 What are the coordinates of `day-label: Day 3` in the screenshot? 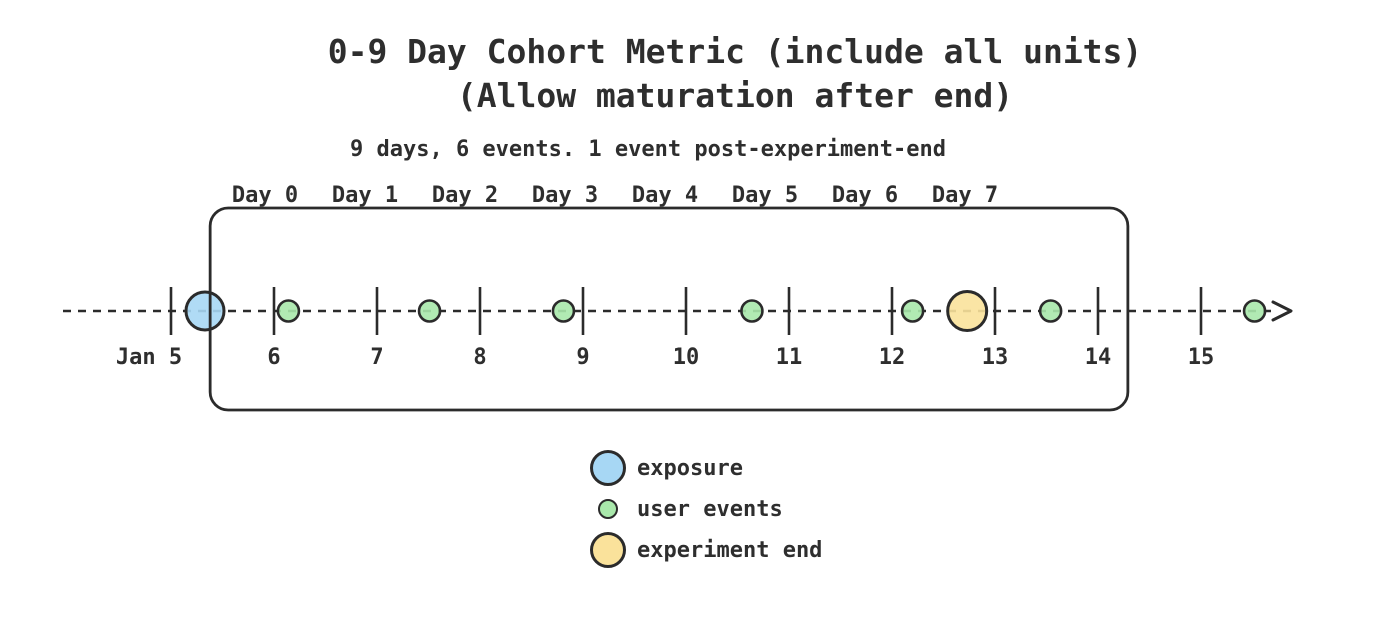 It's located at (565, 195).